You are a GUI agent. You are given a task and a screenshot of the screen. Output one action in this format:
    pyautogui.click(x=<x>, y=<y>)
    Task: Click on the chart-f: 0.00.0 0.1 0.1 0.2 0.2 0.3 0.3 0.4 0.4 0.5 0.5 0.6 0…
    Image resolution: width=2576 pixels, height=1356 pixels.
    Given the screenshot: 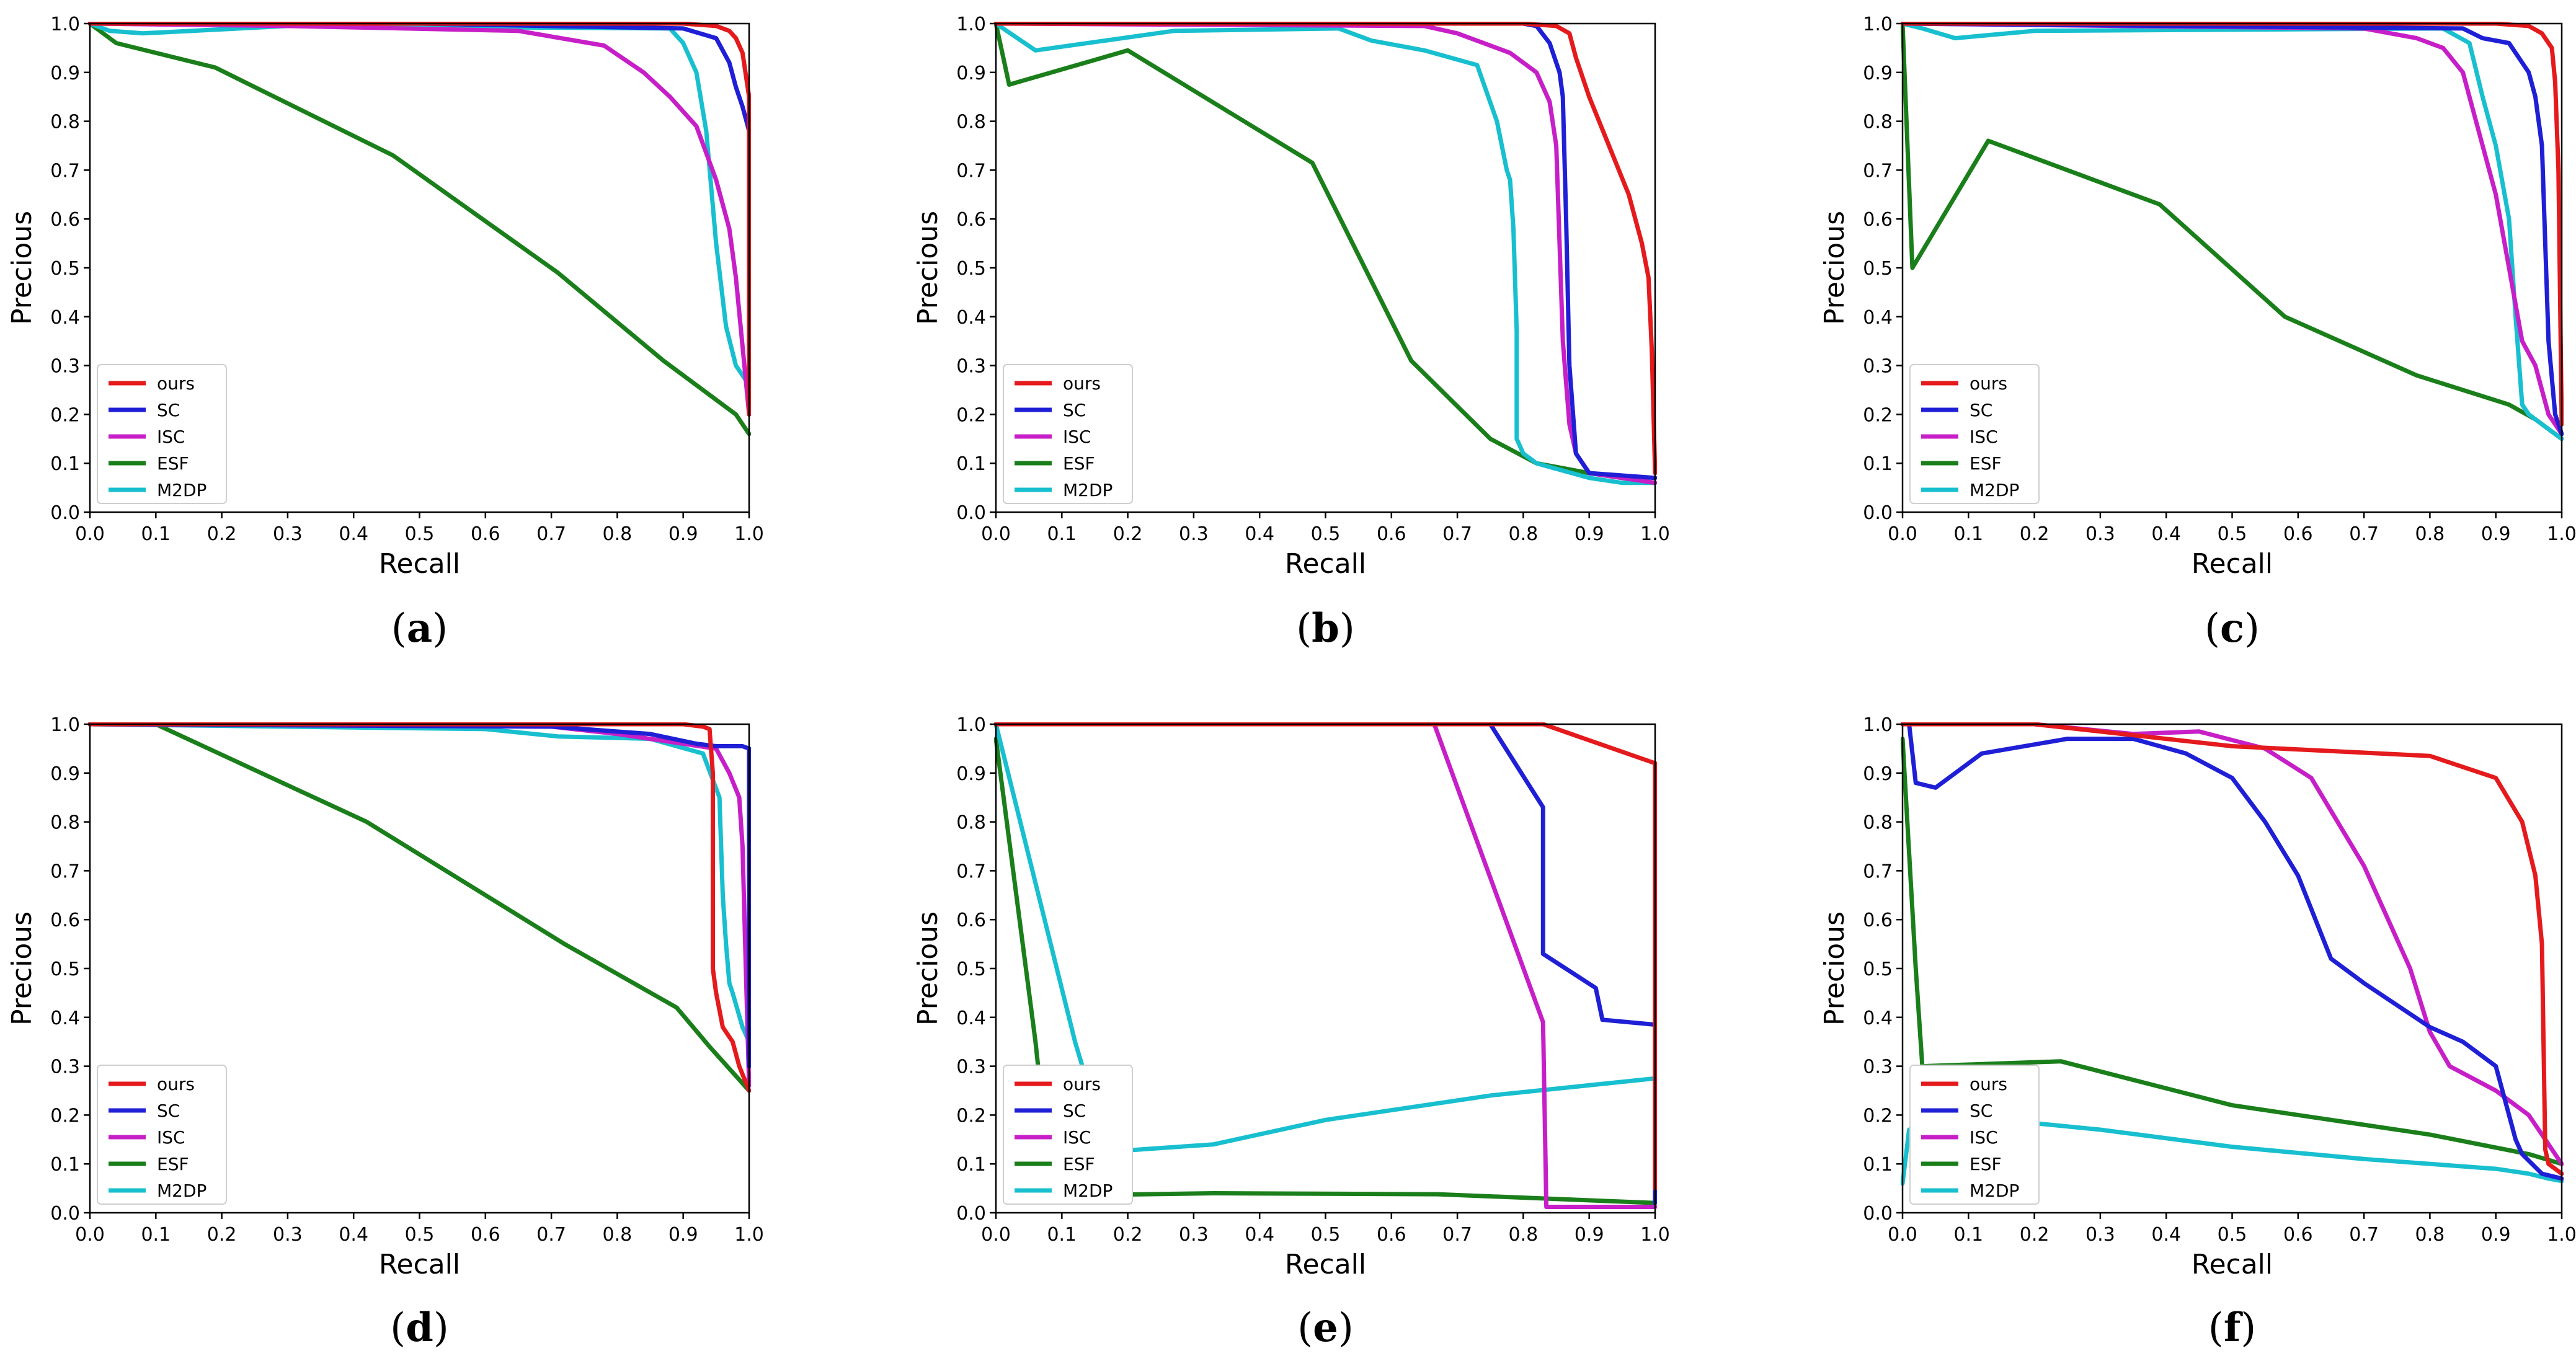 What is the action you would take?
    pyautogui.click(x=2197, y=1032)
    